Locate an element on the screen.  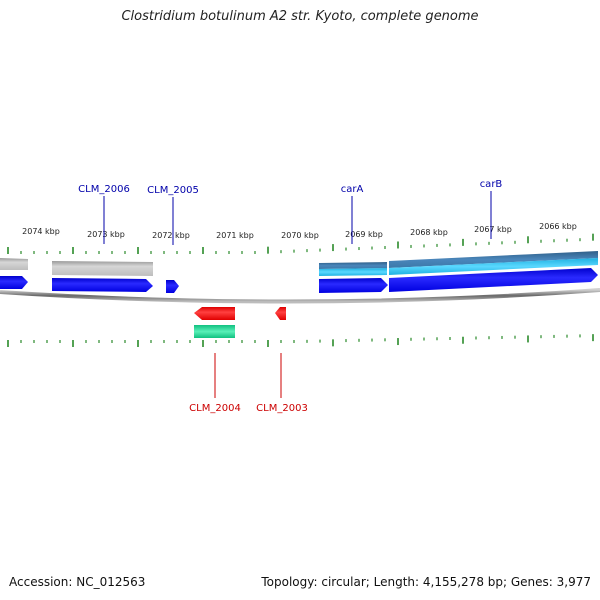
scale-label: 2066 kbp is located at coordinates (558, 226).